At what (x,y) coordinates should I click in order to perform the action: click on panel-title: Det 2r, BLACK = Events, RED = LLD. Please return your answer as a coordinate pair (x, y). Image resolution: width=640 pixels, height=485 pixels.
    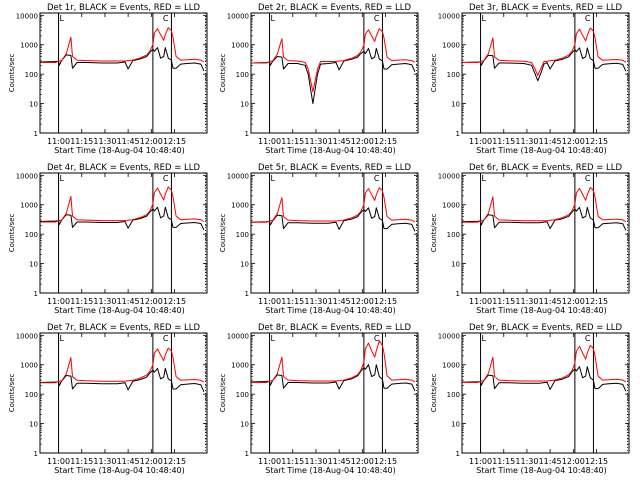
    Looking at the image, I should click on (335, 8).